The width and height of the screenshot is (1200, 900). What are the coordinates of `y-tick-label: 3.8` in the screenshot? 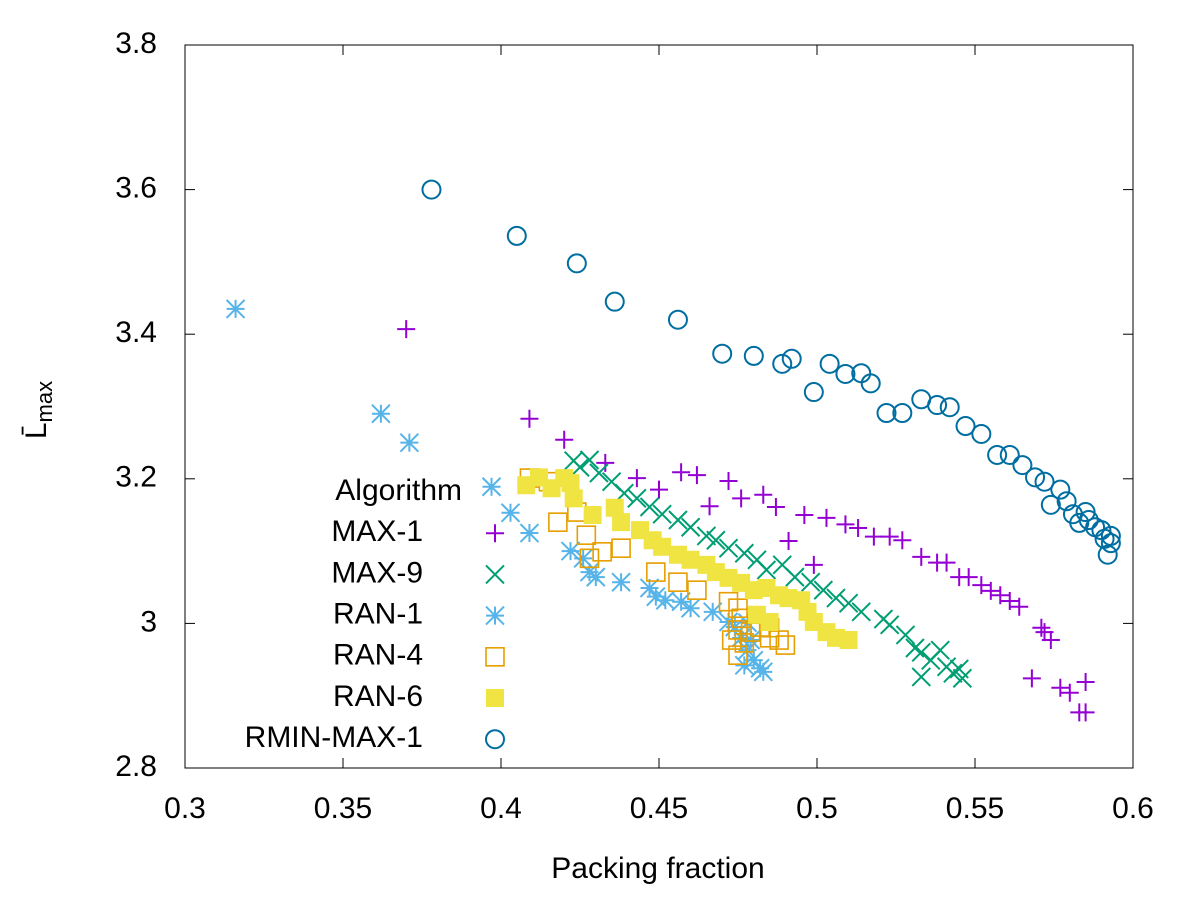 It's located at (136, 43).